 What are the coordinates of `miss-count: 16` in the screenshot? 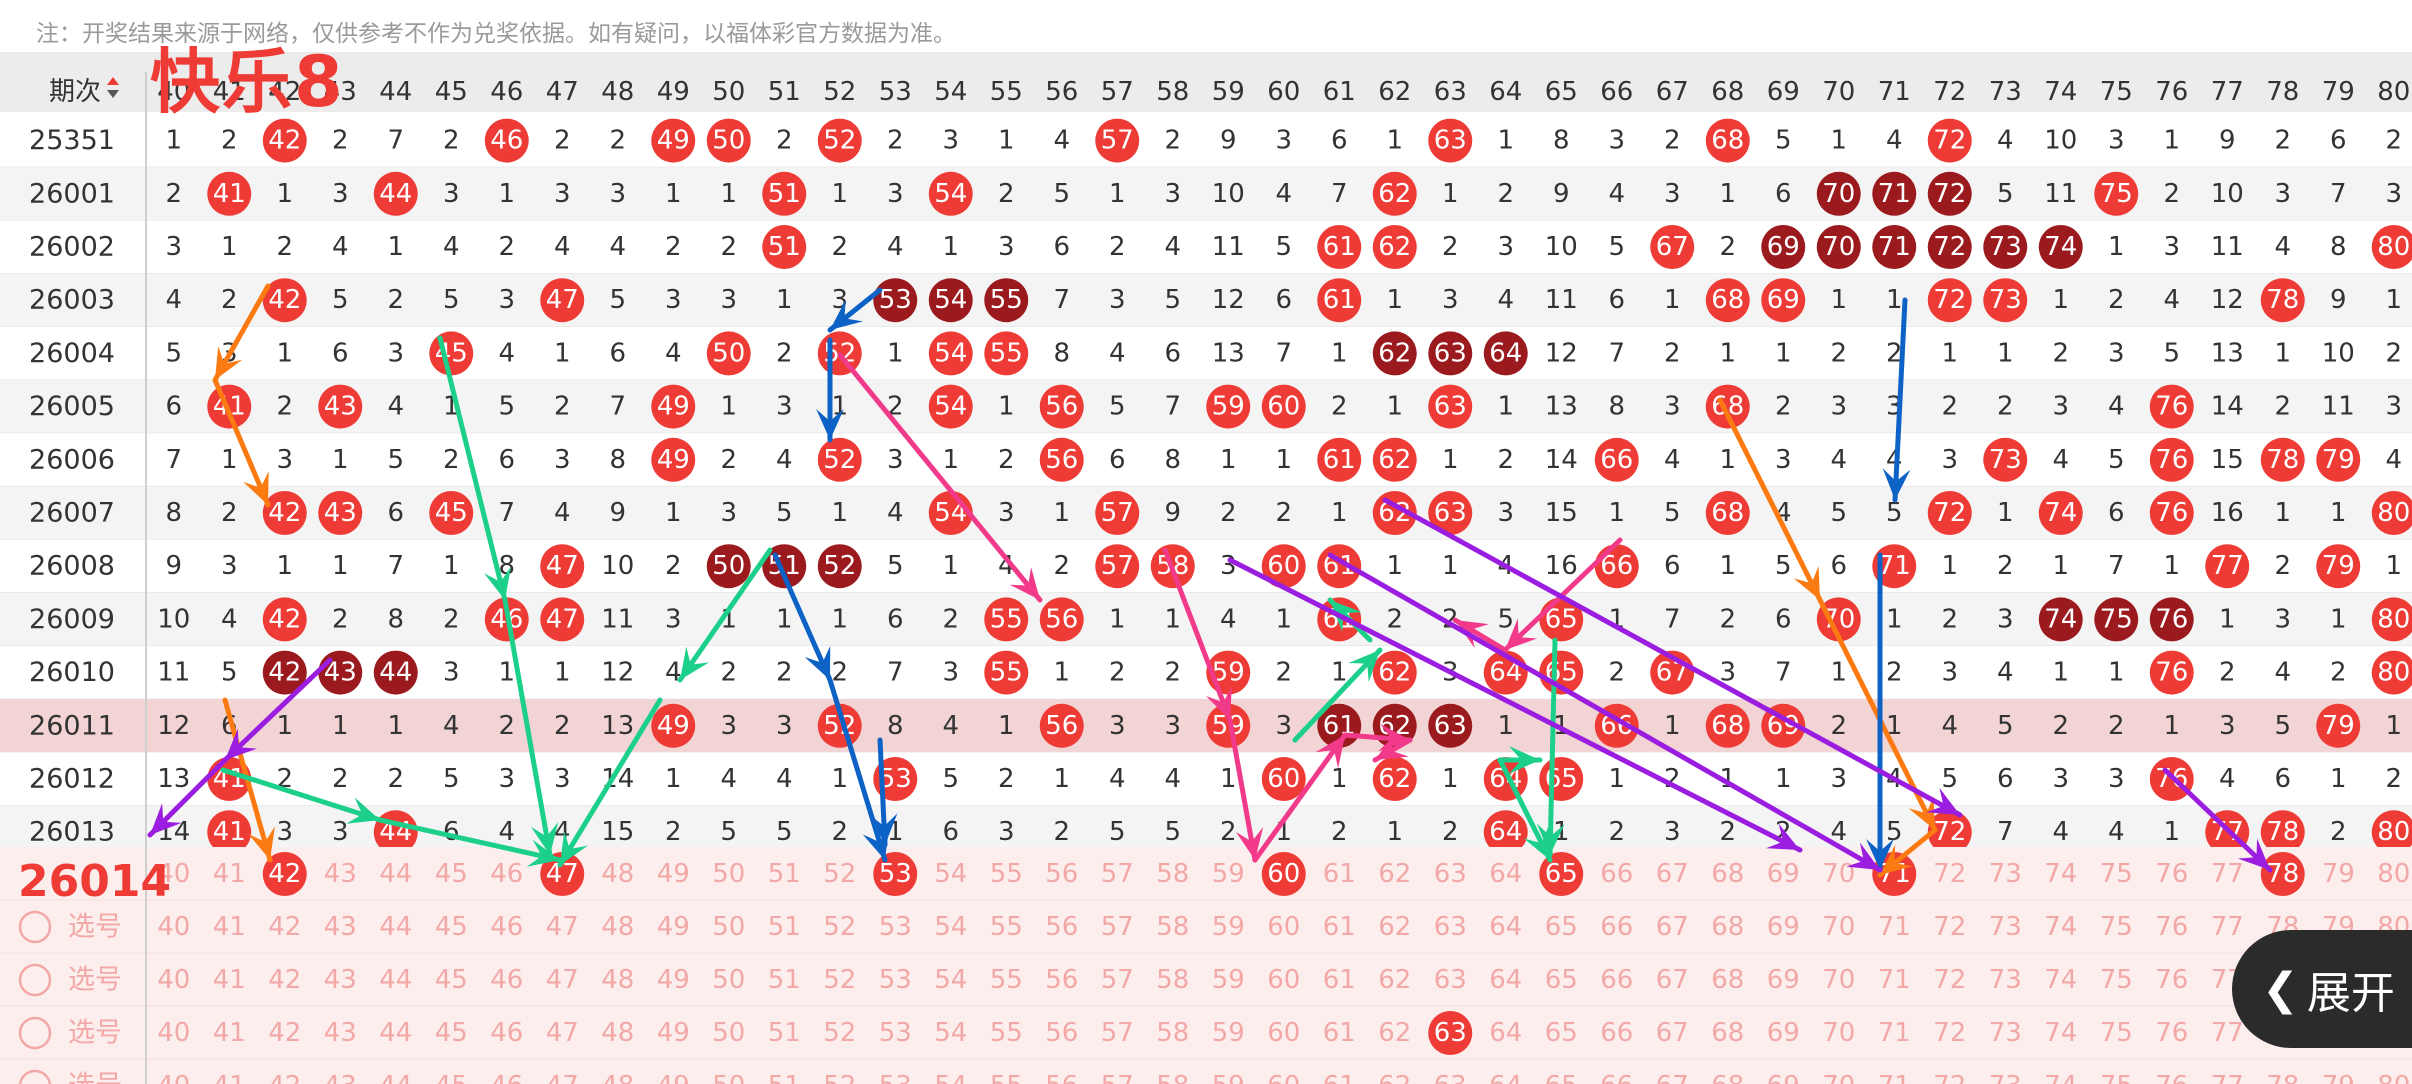 It's located at (2227, 513).